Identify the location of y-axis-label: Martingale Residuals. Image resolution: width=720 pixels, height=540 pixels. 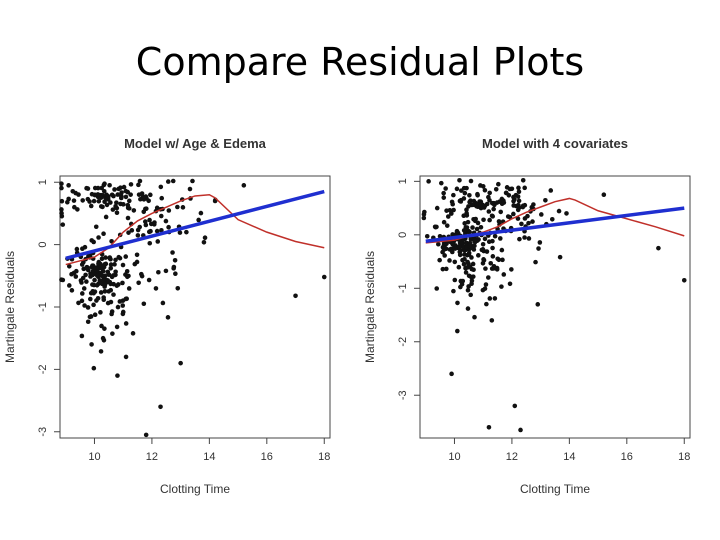
(10, 307).